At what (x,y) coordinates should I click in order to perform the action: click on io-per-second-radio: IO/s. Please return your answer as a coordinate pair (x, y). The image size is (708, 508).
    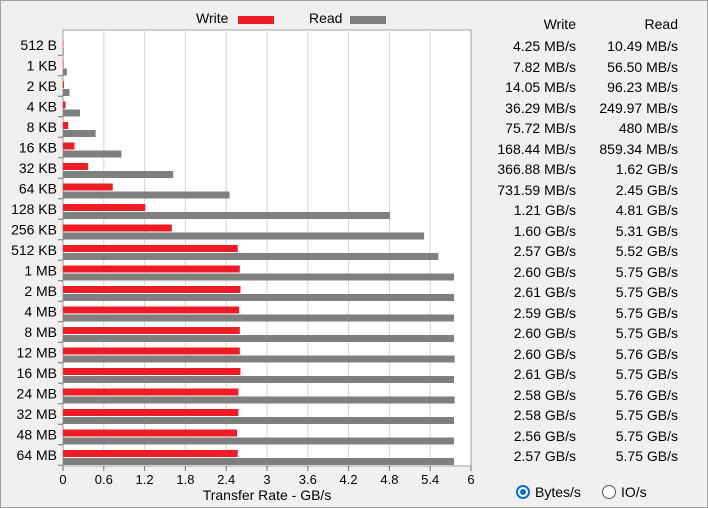
    Looking at the image, I should click on (624, 492).